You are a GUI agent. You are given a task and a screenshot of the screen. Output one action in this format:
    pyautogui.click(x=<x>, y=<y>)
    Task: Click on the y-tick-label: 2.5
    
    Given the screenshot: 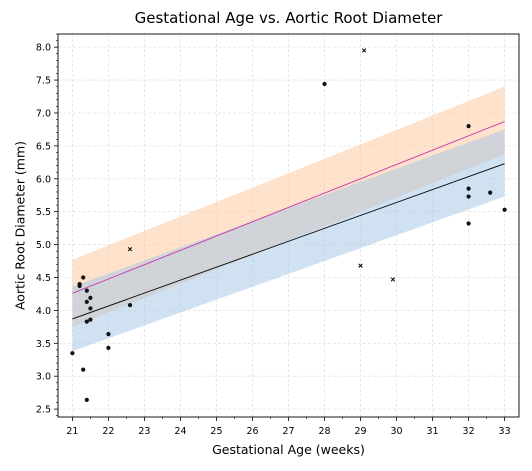 What is the action you would take?
    pyautogui.click(x=43, y=410)
    